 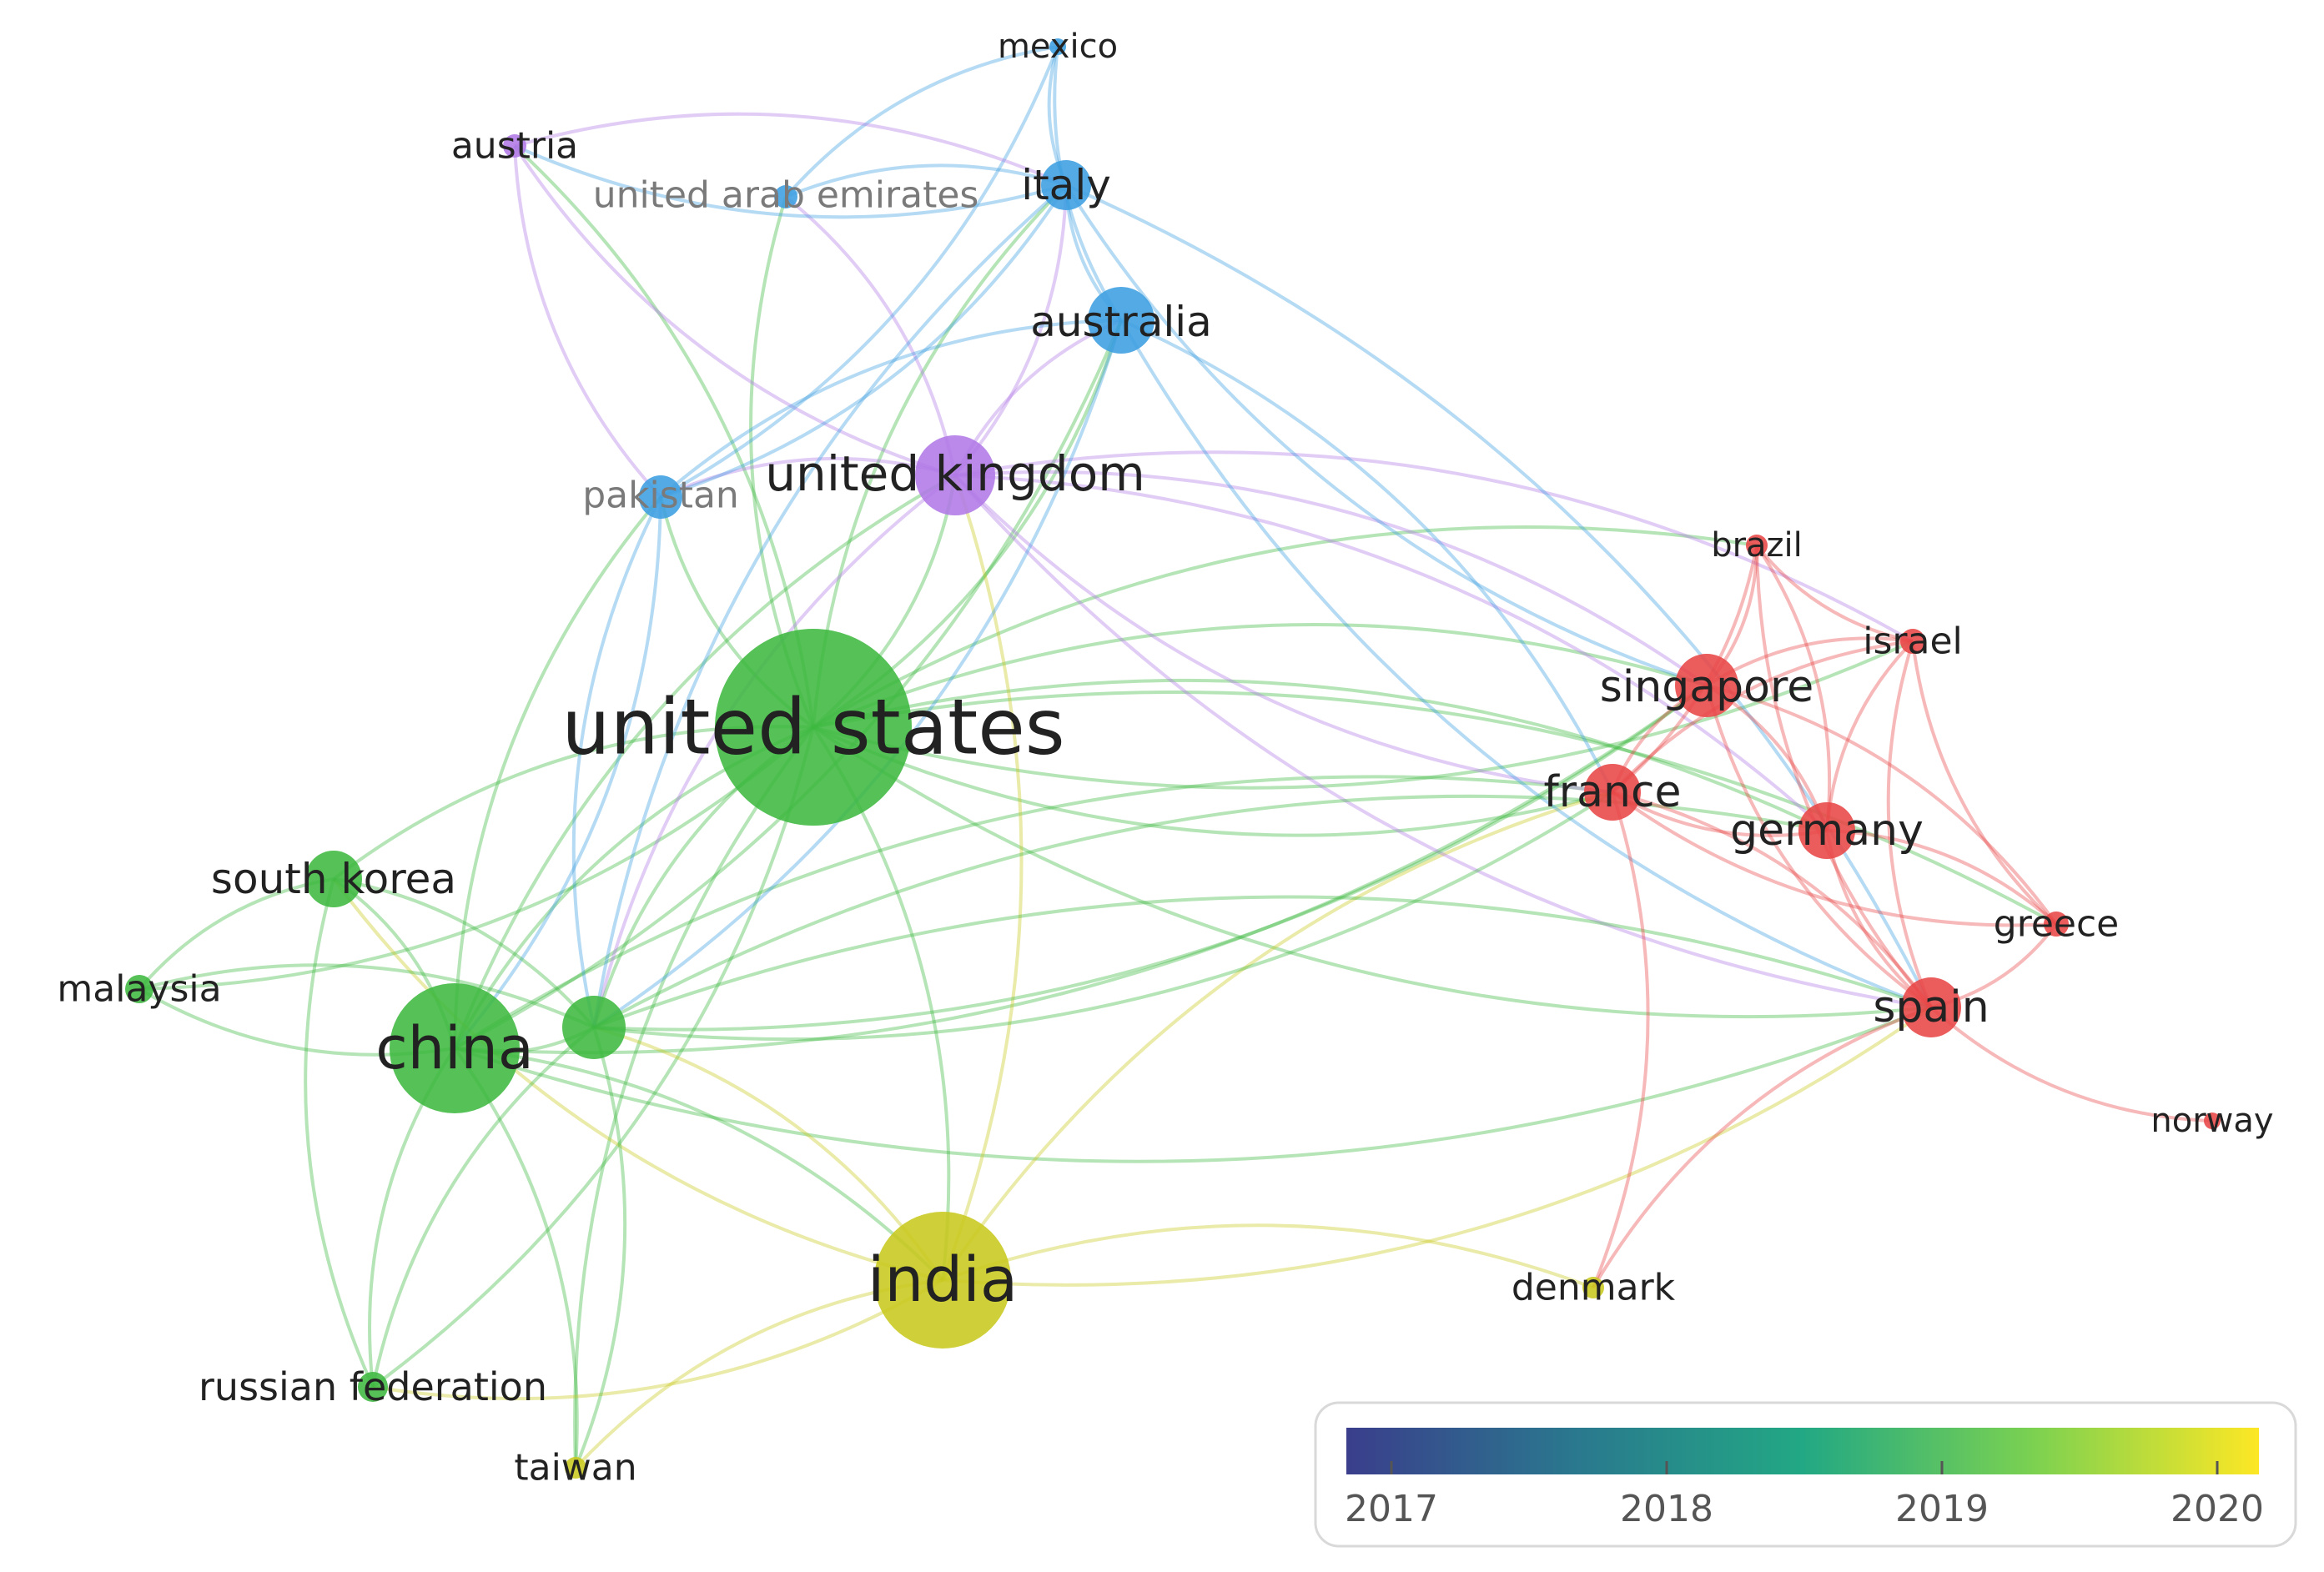 I want to click on edge-france-denmark, so click(x=1621, y=1039).